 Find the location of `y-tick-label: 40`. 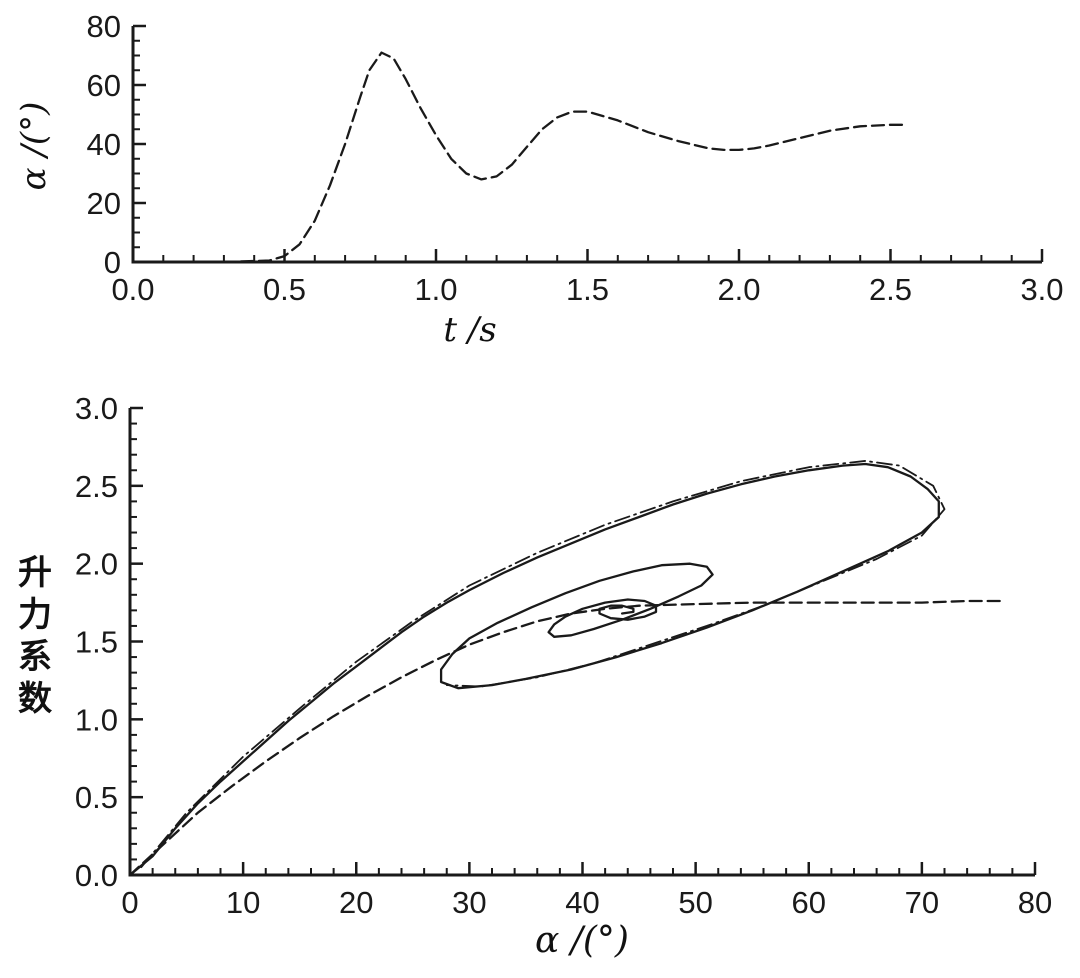

y-tick-label: 40 is located at coordinates (104, 144).